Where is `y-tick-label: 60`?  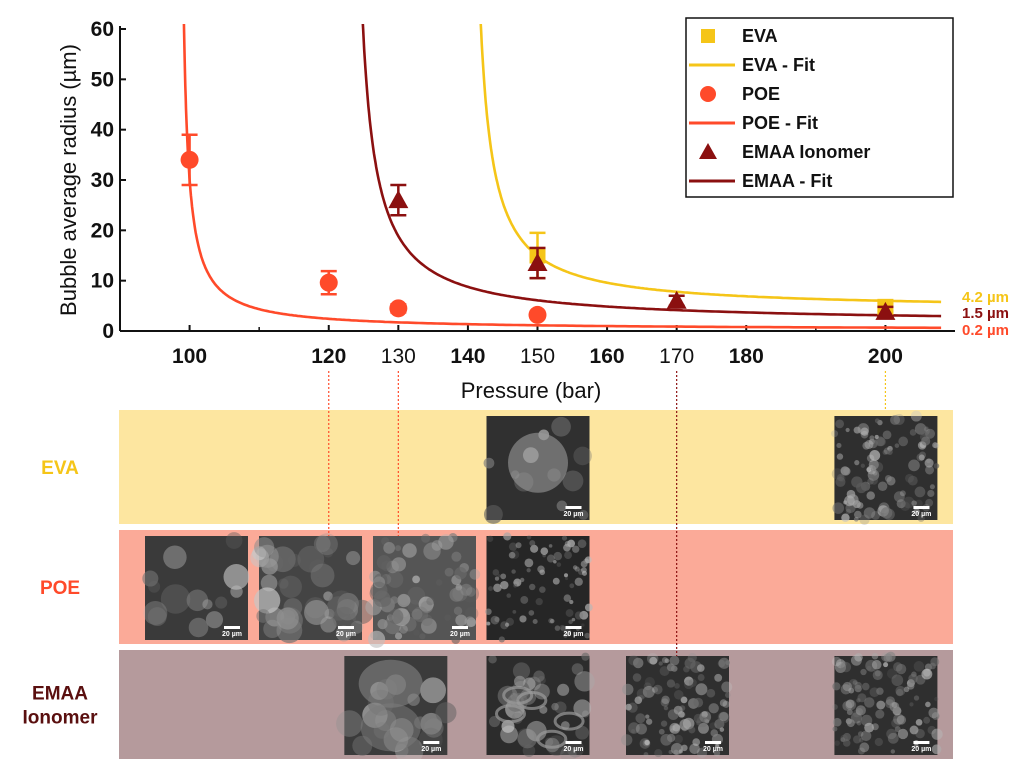
y-tick-label: 60 is located at coordinates (102, 29).